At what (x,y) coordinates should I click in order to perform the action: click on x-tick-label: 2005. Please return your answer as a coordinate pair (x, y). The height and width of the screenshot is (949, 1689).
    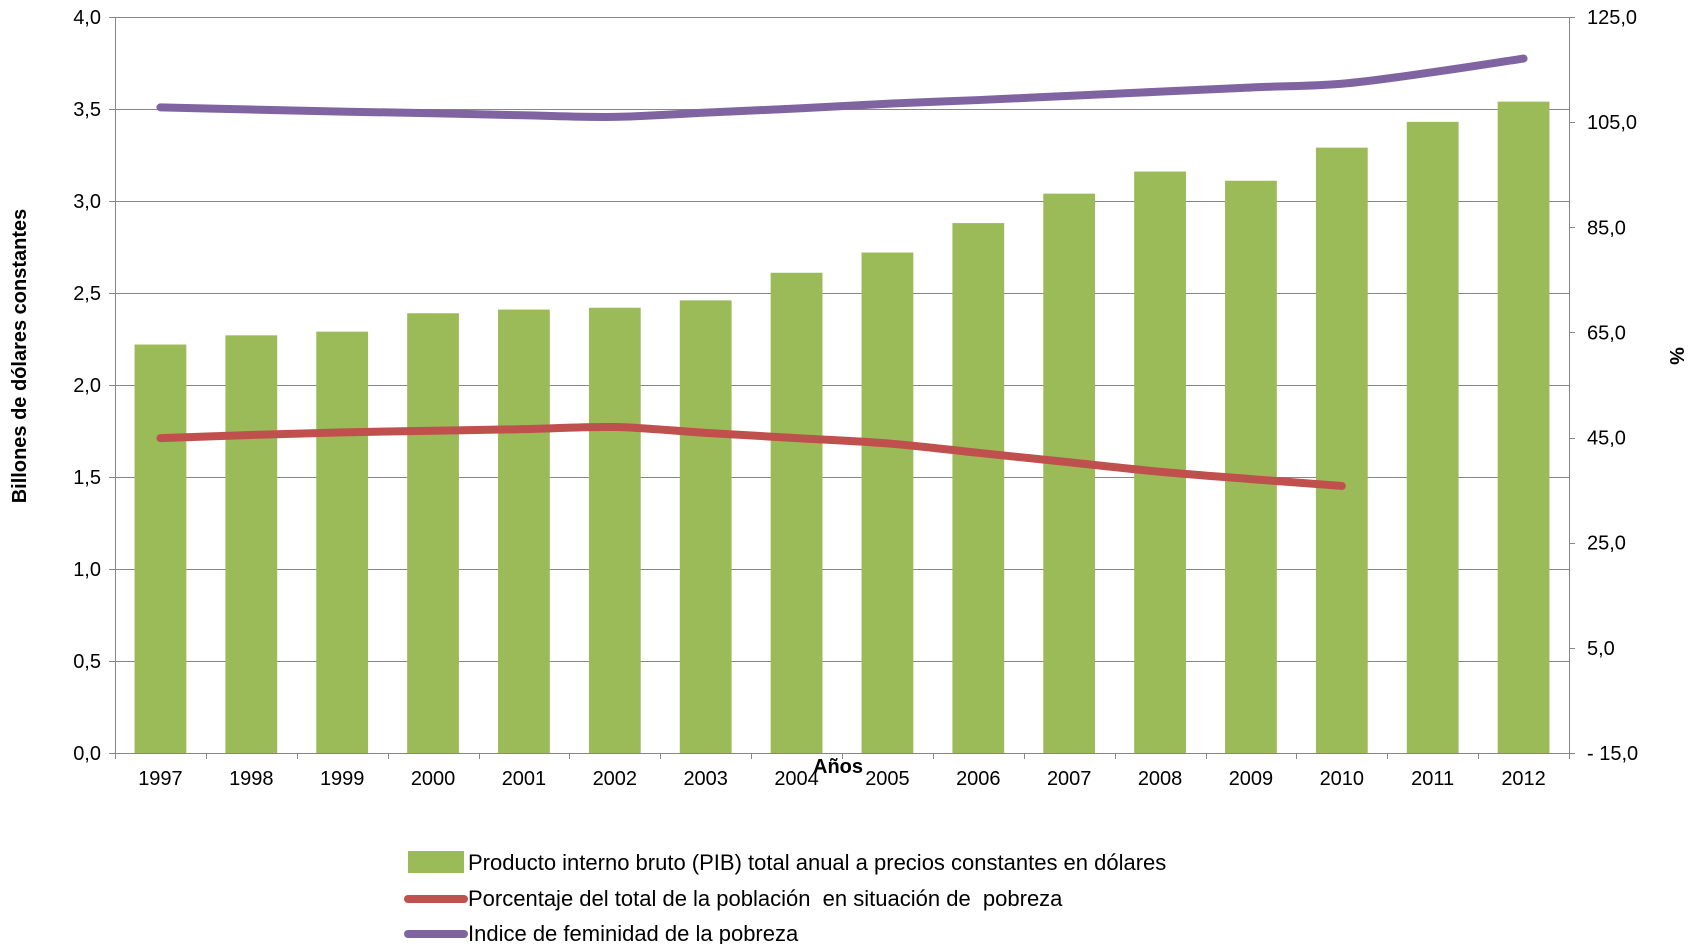
    Looking at the image, I should click on (887, 779).